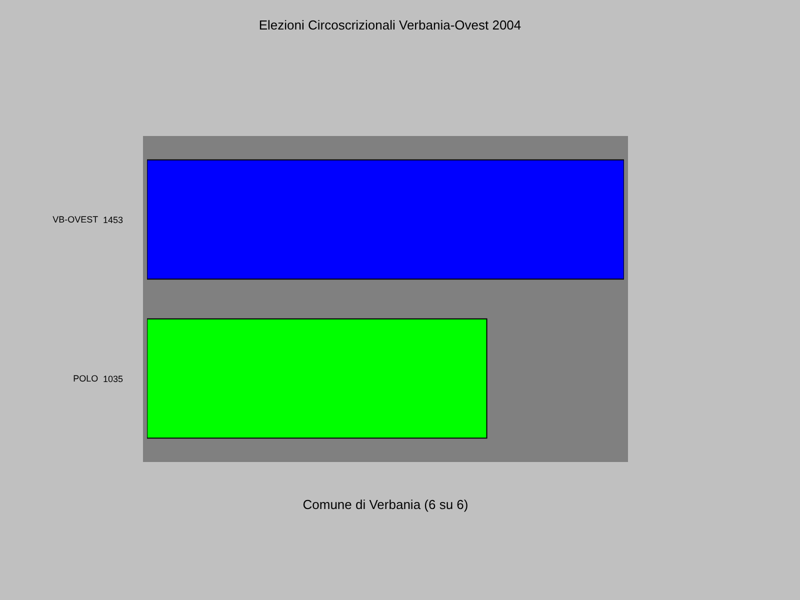  What do you see at coordinates (75, 219) in the screenshot?
I see `y-tick-label: VB-OVEST` at bounding box center [75, 219].